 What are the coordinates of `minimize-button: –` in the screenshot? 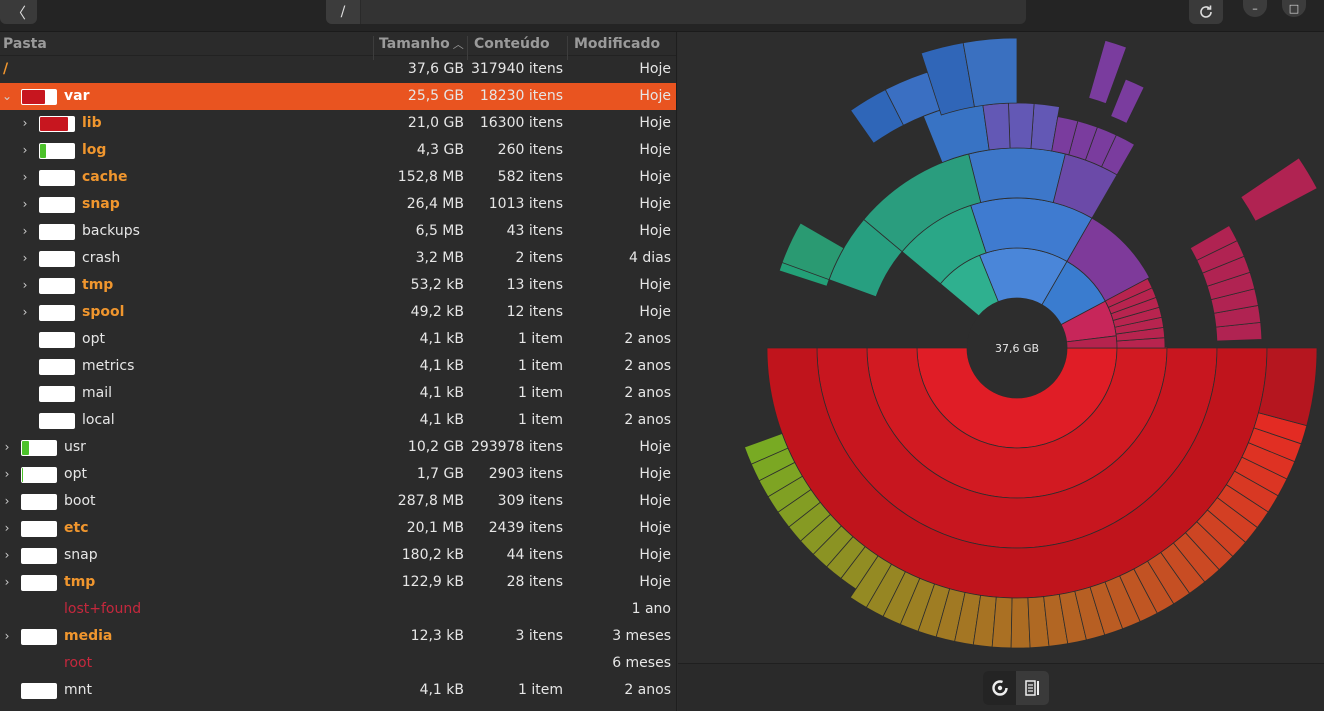 It's located at (1255, 8).